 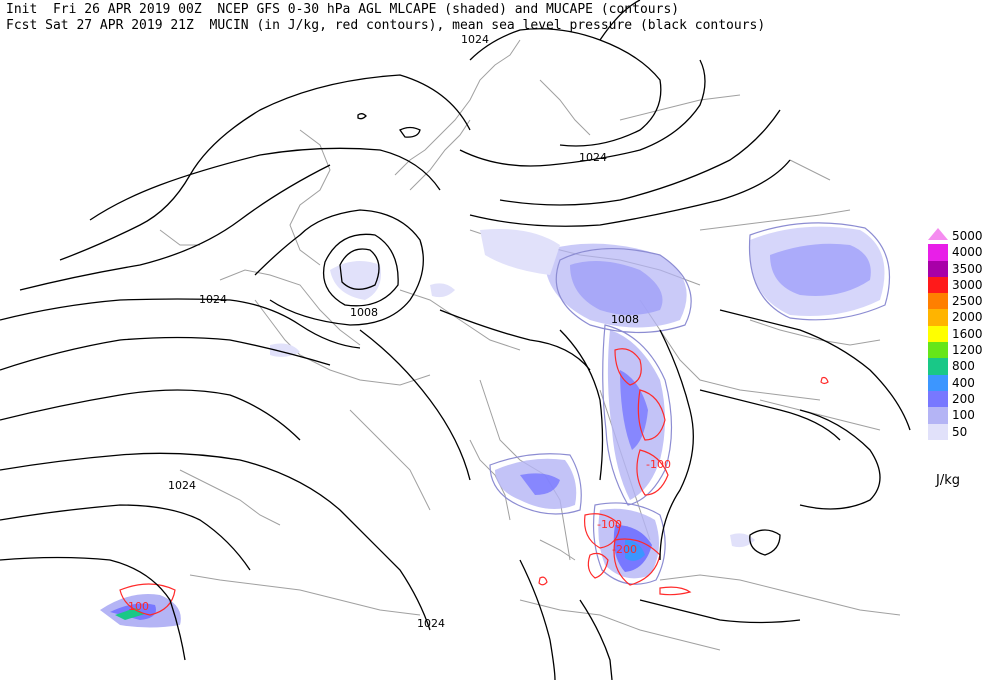 What do you see at coordinates (967, 301) in the screenshot?
I see `legend-label: 2500` at bounding box center [967, 301].